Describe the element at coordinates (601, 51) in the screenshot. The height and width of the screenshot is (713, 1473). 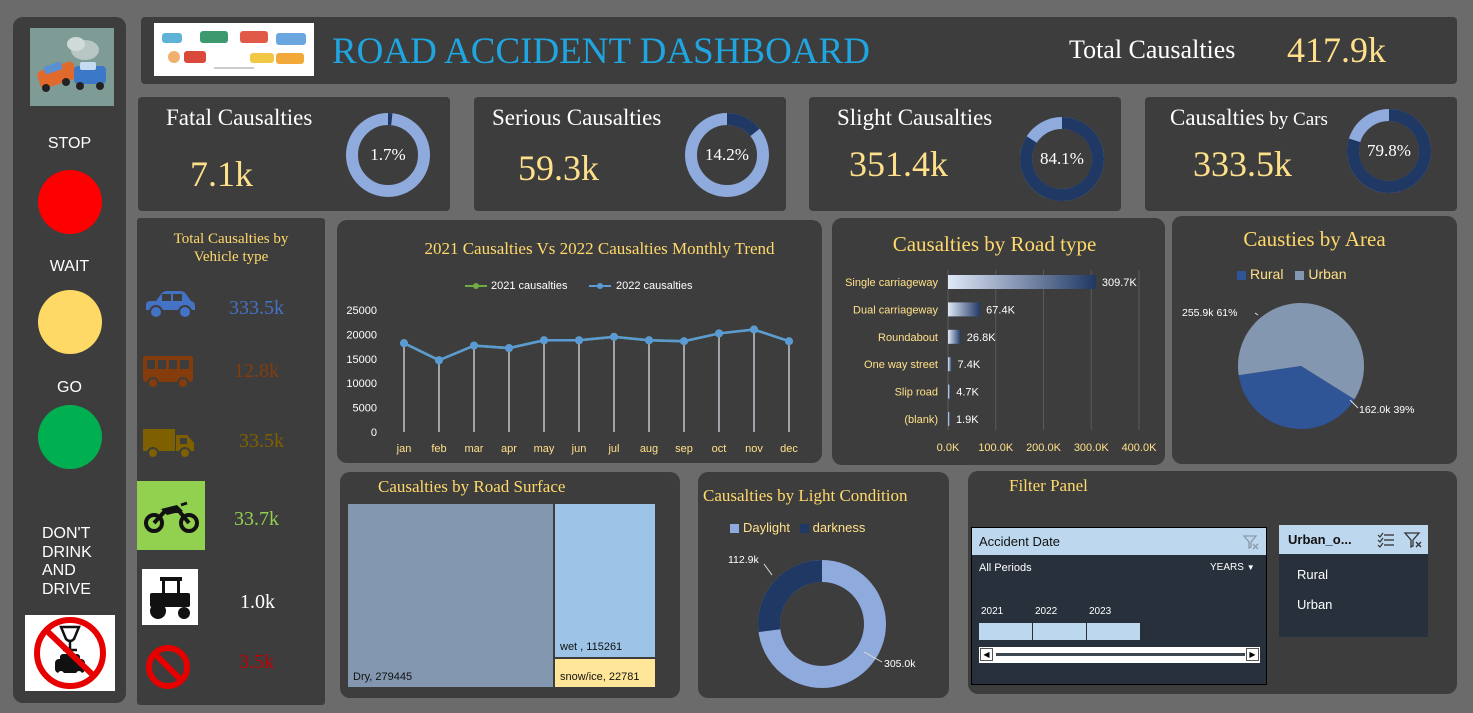
I see `dashboard-title: ROAD ACCIDENT DASHBOARD` at that location.